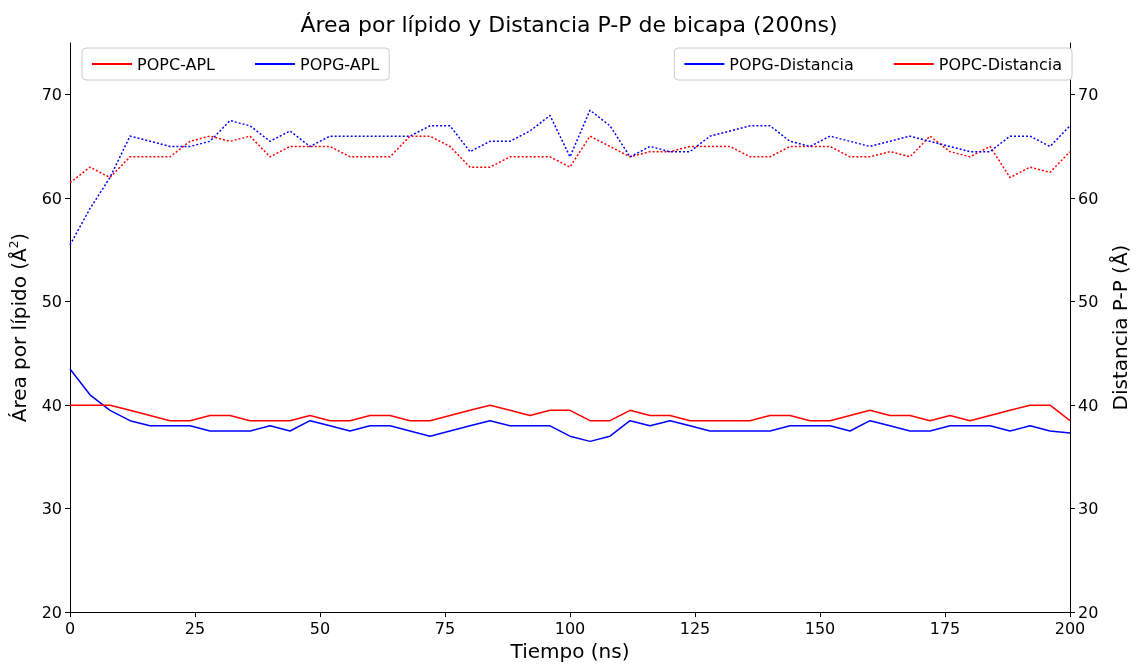  I want to click on chart-title: Área por lípido y Distancia P-P de bicapa (200ns), so click(569, 24).